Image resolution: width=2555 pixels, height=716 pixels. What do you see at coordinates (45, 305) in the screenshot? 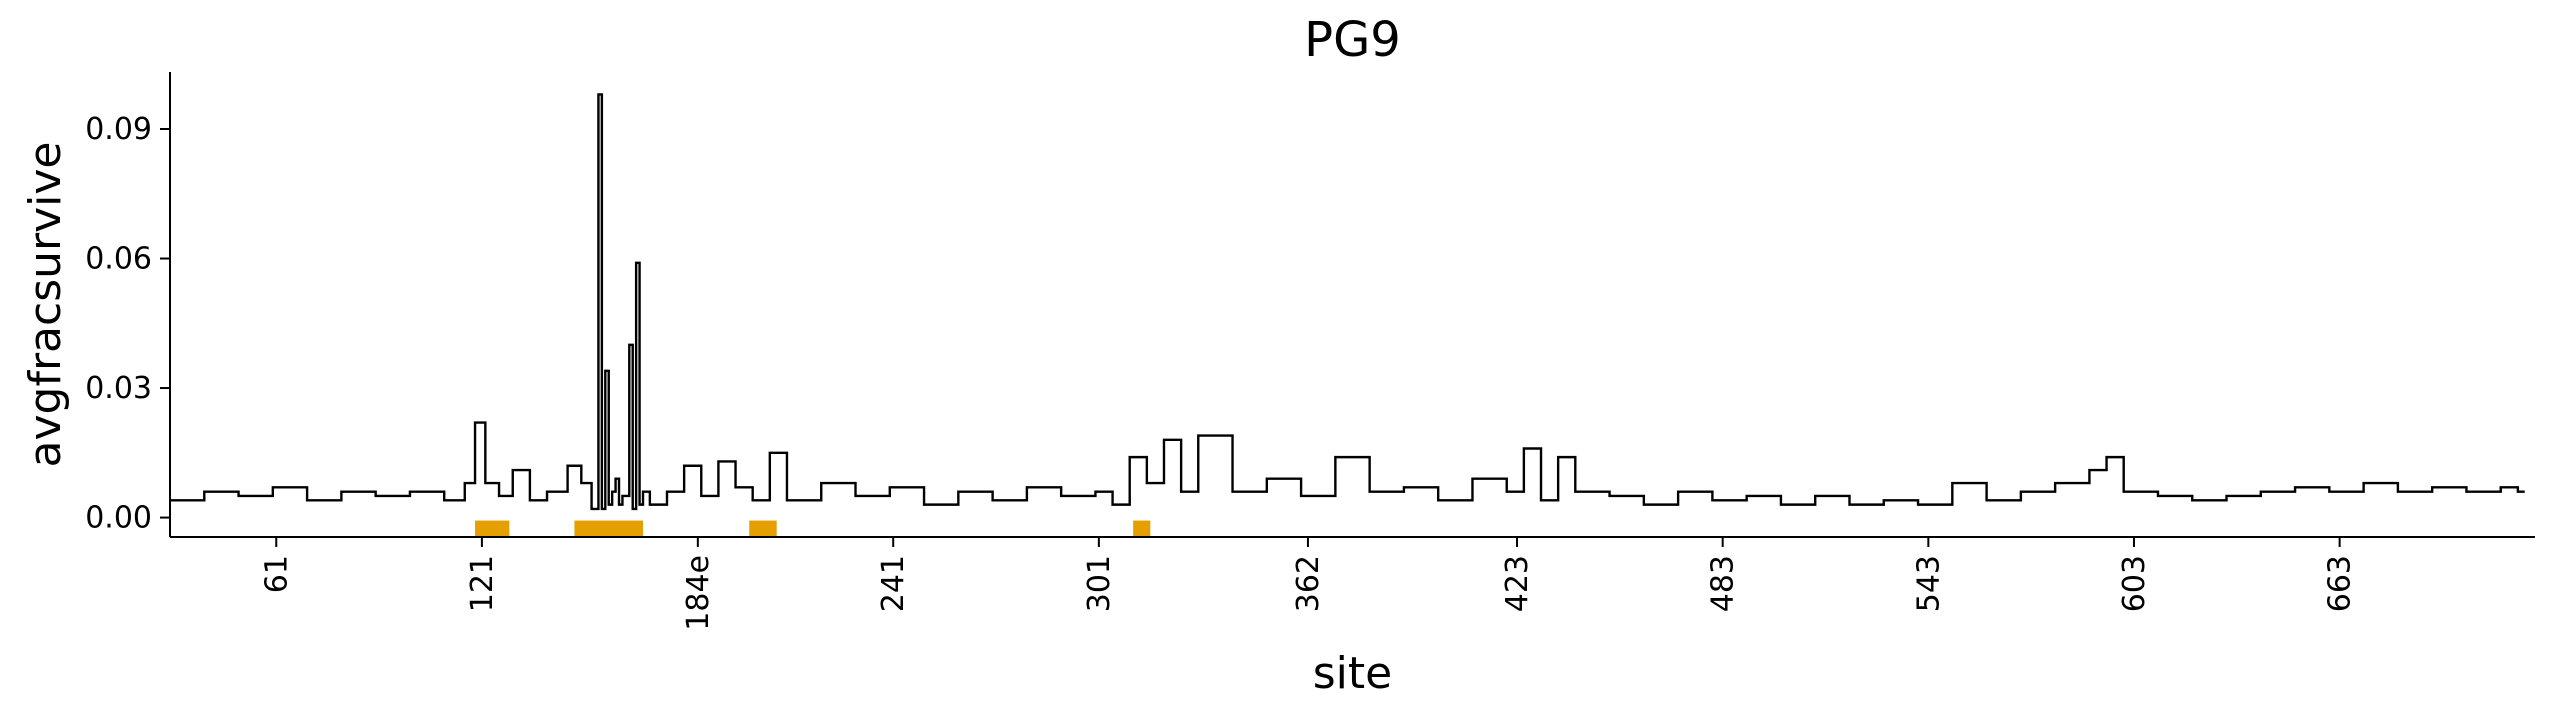
I see `y-axis-title: avgfracsurvive` at bounding box center [45, 305].